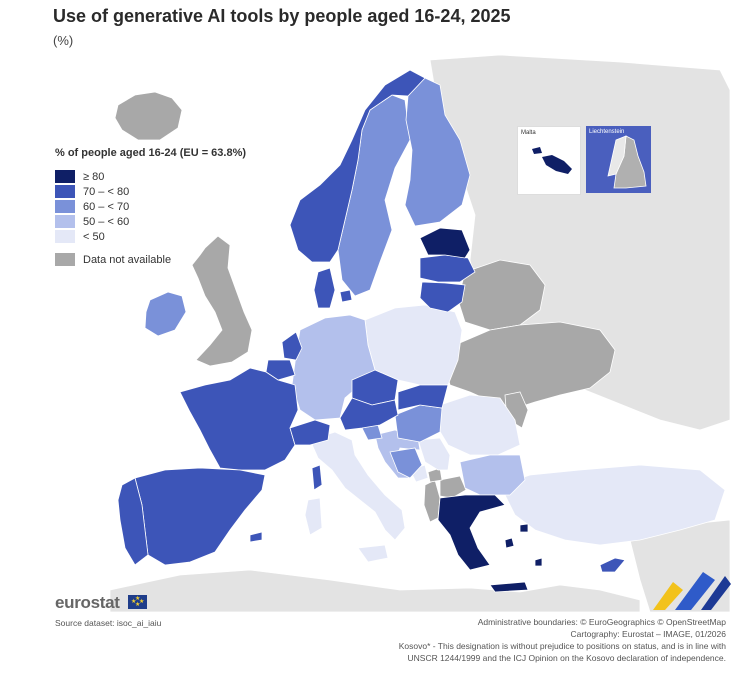 The image size is (752, 689). What do you see at coordinates (509, 587) in the screenshot?
I see `region-crete` at bounding box center [509, 587].